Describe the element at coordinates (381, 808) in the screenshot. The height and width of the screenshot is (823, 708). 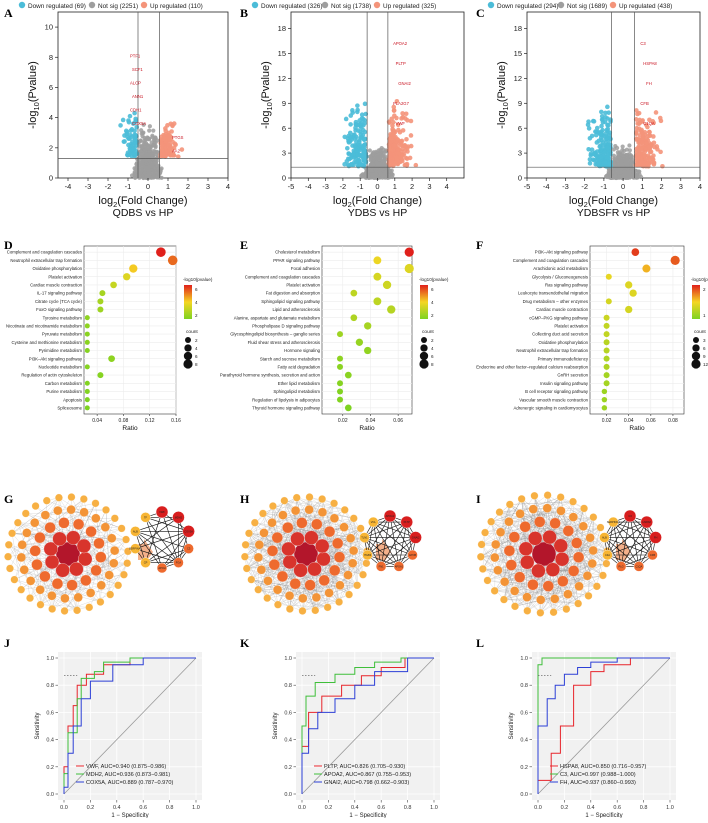
I see `x-tick-label: 0.6` at that location.